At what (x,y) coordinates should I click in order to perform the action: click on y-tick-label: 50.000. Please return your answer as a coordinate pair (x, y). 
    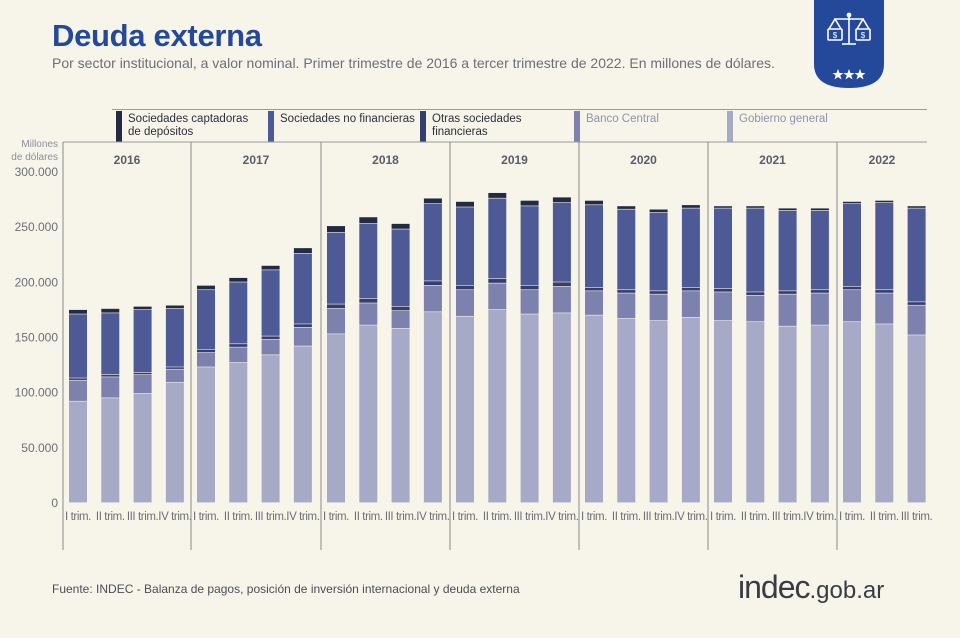
    Looking at the image, I should click on (39, 448).